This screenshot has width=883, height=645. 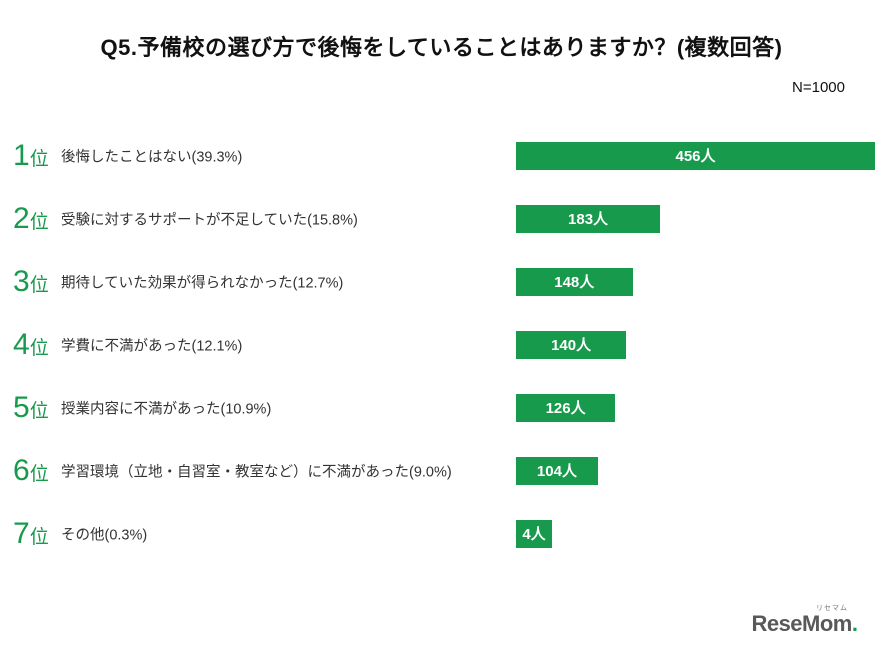 I want to click on chart-row: 1位 後悔したことはない(39.3%) 456人, so click(x=441, y=155).